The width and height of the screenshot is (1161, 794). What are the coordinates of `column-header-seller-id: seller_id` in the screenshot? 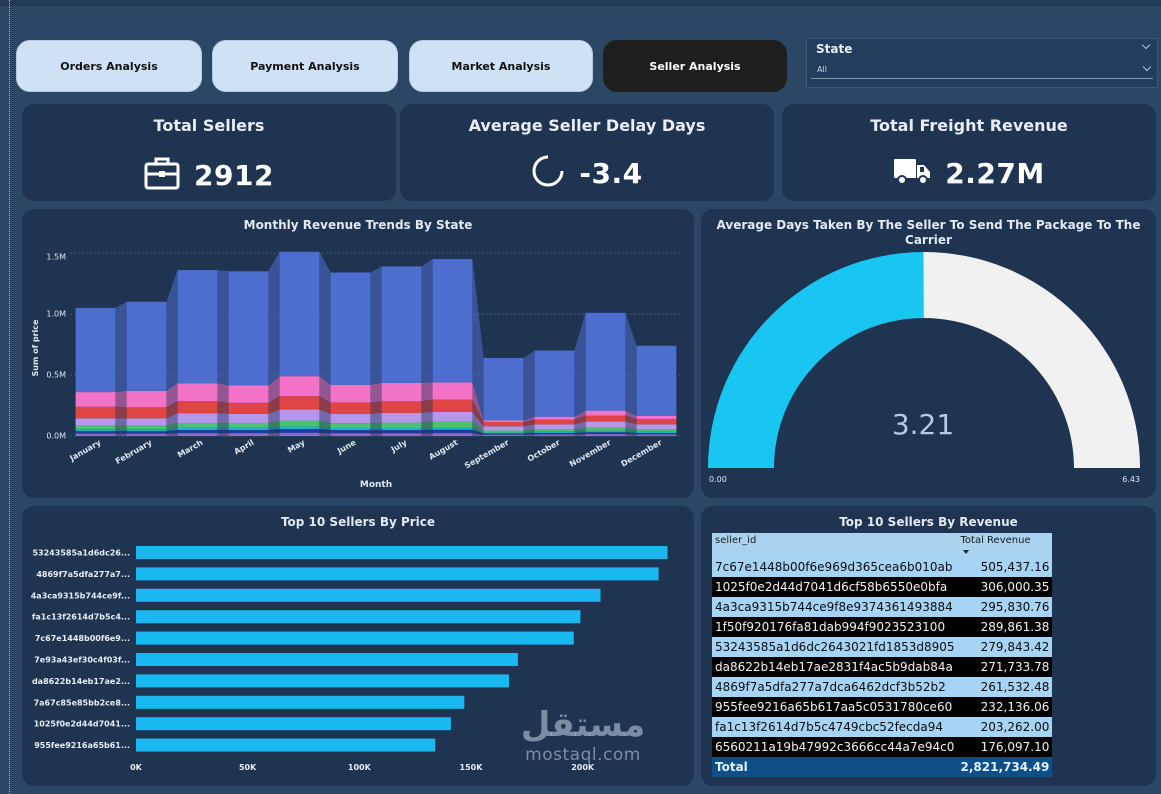 It's located at (835, 545).